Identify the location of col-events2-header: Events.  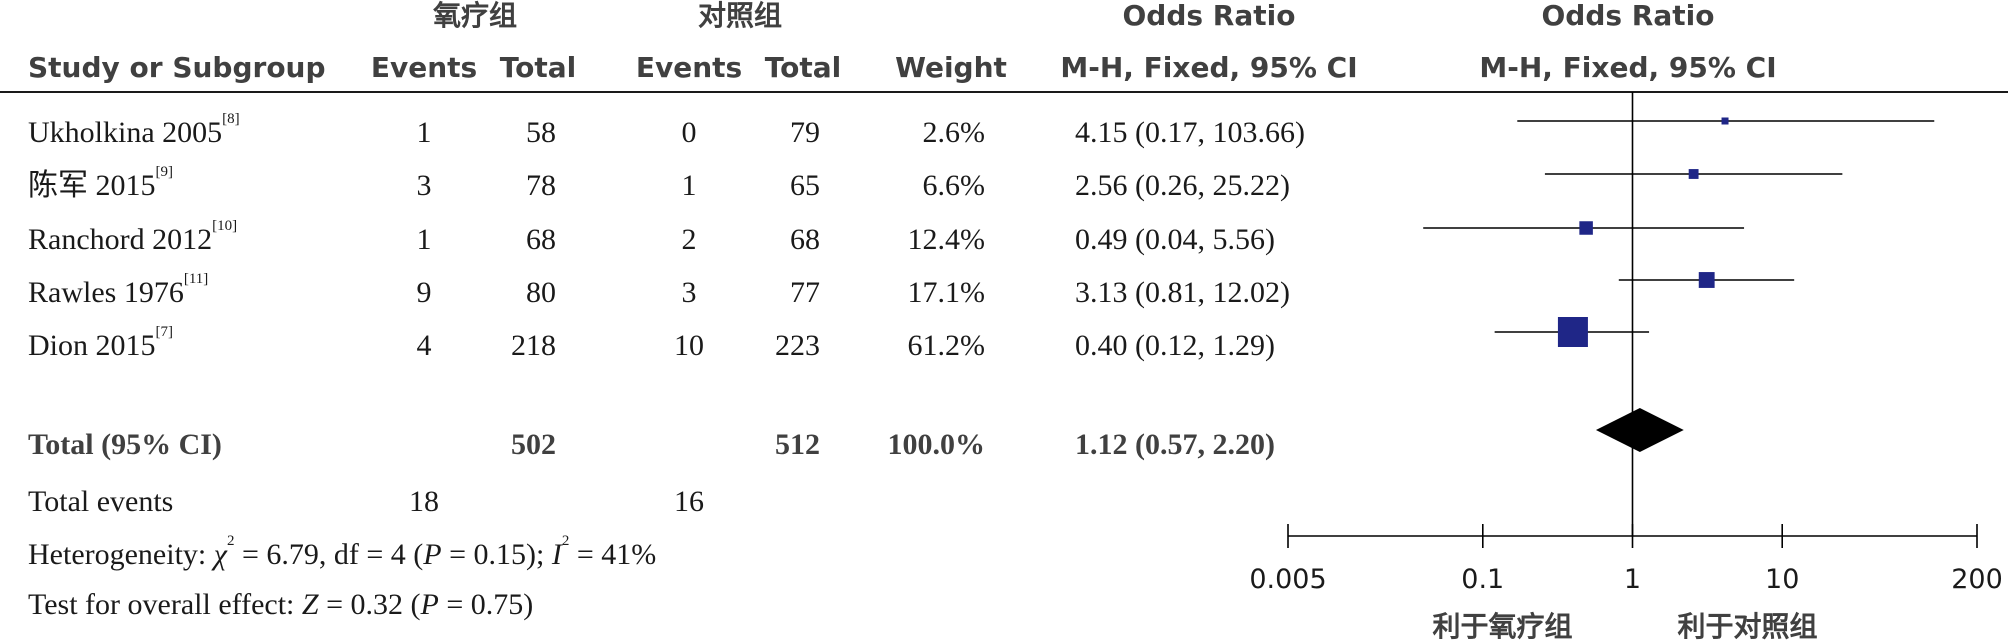
(689, 67).